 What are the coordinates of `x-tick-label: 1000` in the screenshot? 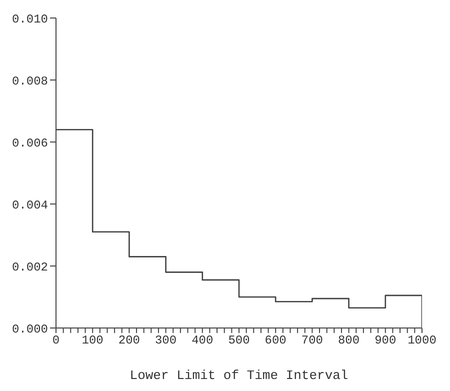 It's located at (422, 341).